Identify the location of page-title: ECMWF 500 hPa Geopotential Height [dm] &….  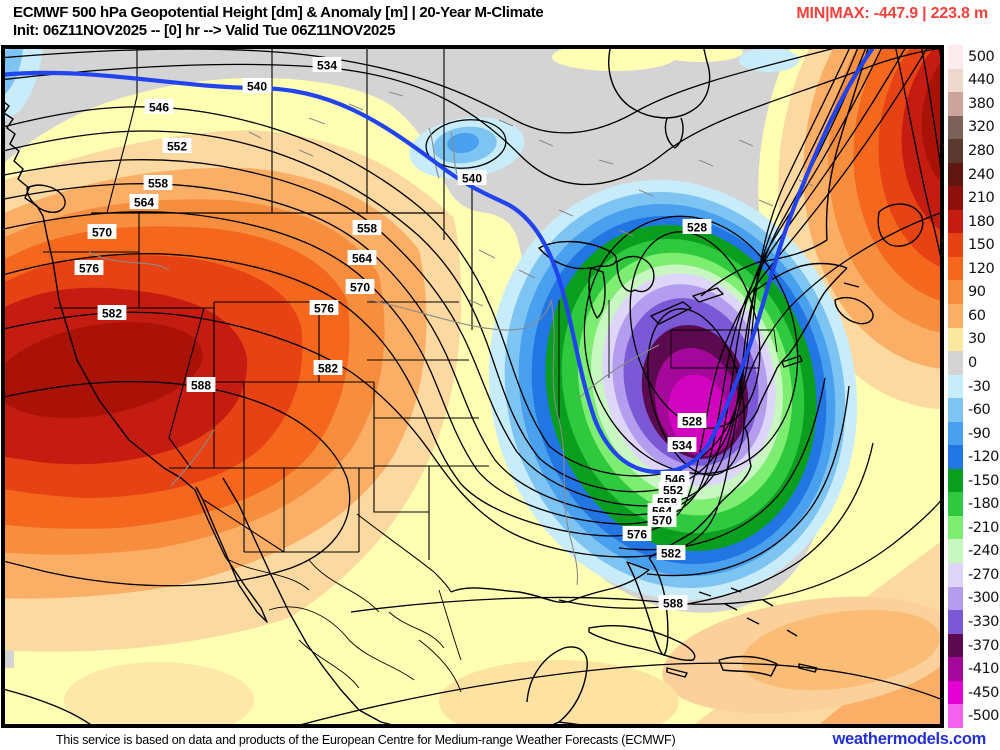
(278, 12).